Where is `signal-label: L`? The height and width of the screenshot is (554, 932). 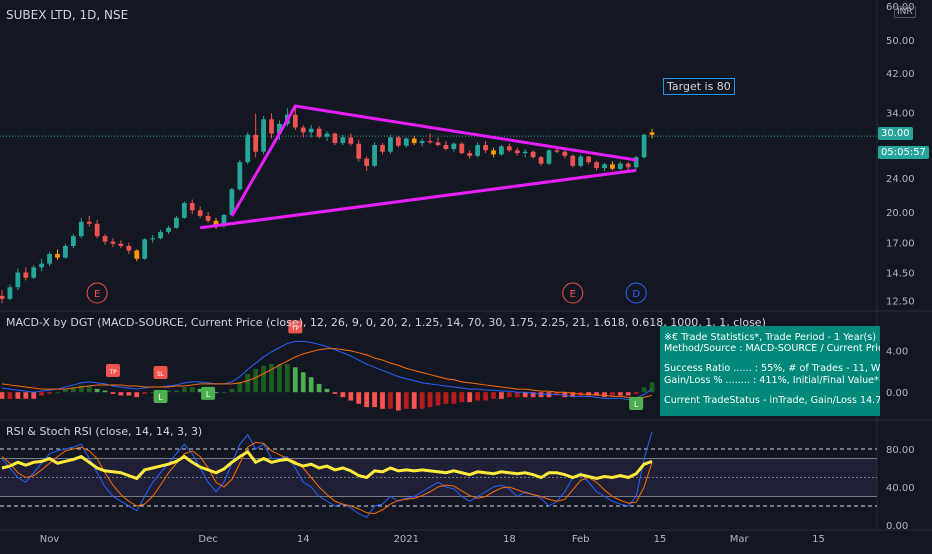 signal-label: L is located at coordinates (208, 394).